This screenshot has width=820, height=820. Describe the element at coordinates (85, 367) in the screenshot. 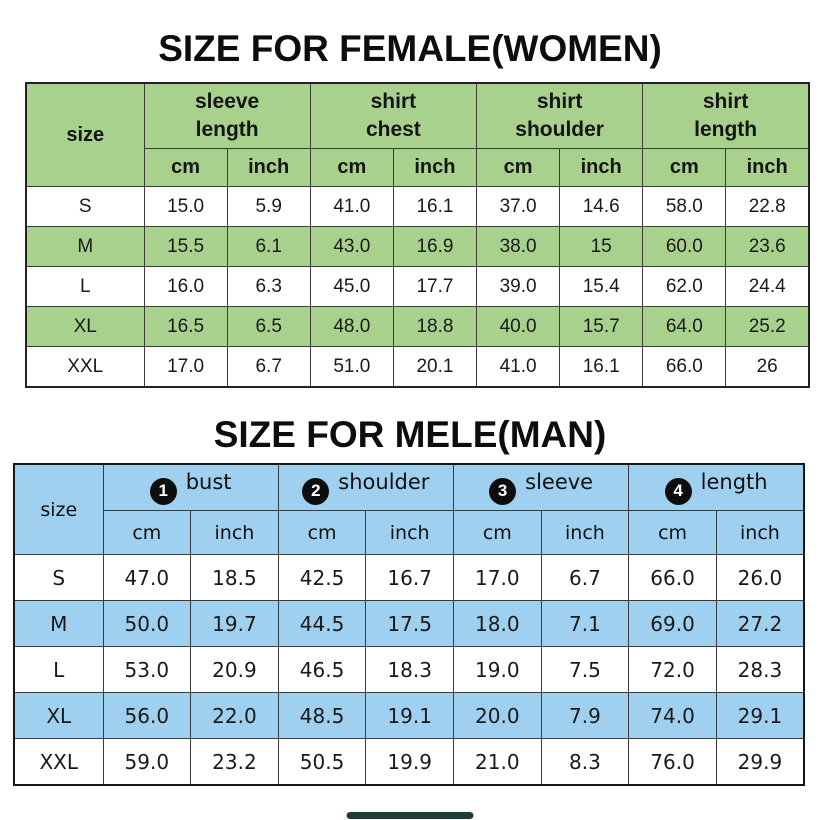

I see `row-size-label: XXL` at that location.